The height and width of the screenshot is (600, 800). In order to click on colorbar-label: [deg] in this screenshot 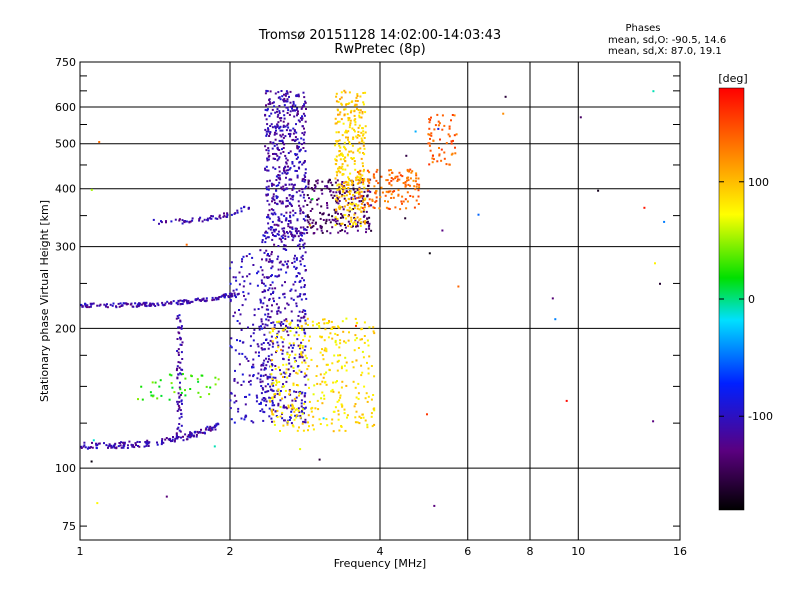, I will do `click(732, 78)`.